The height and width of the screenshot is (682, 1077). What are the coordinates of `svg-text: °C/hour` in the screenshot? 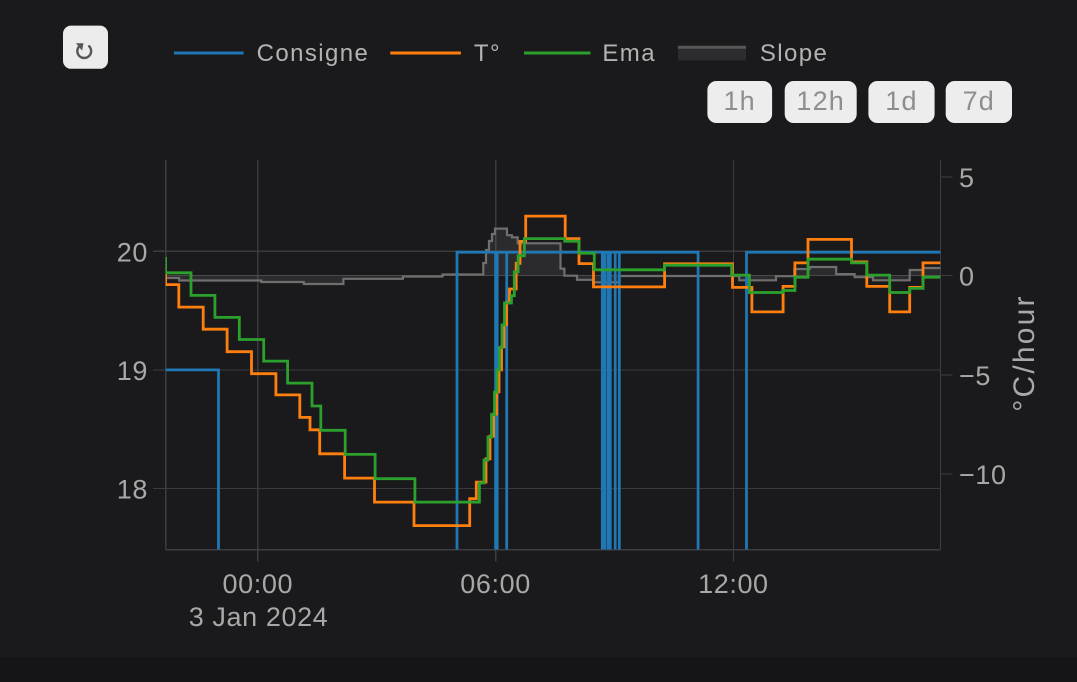 It's located at (1024, 352).